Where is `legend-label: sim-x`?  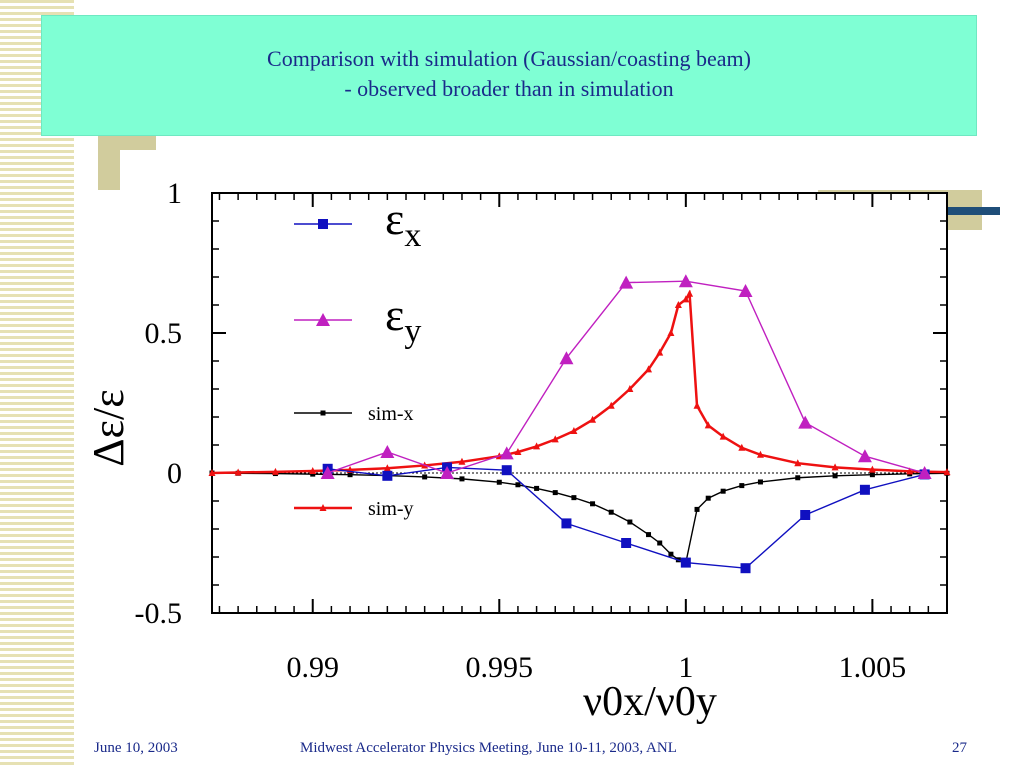 legend-label: sim-x is located at coordinates (391, 414).